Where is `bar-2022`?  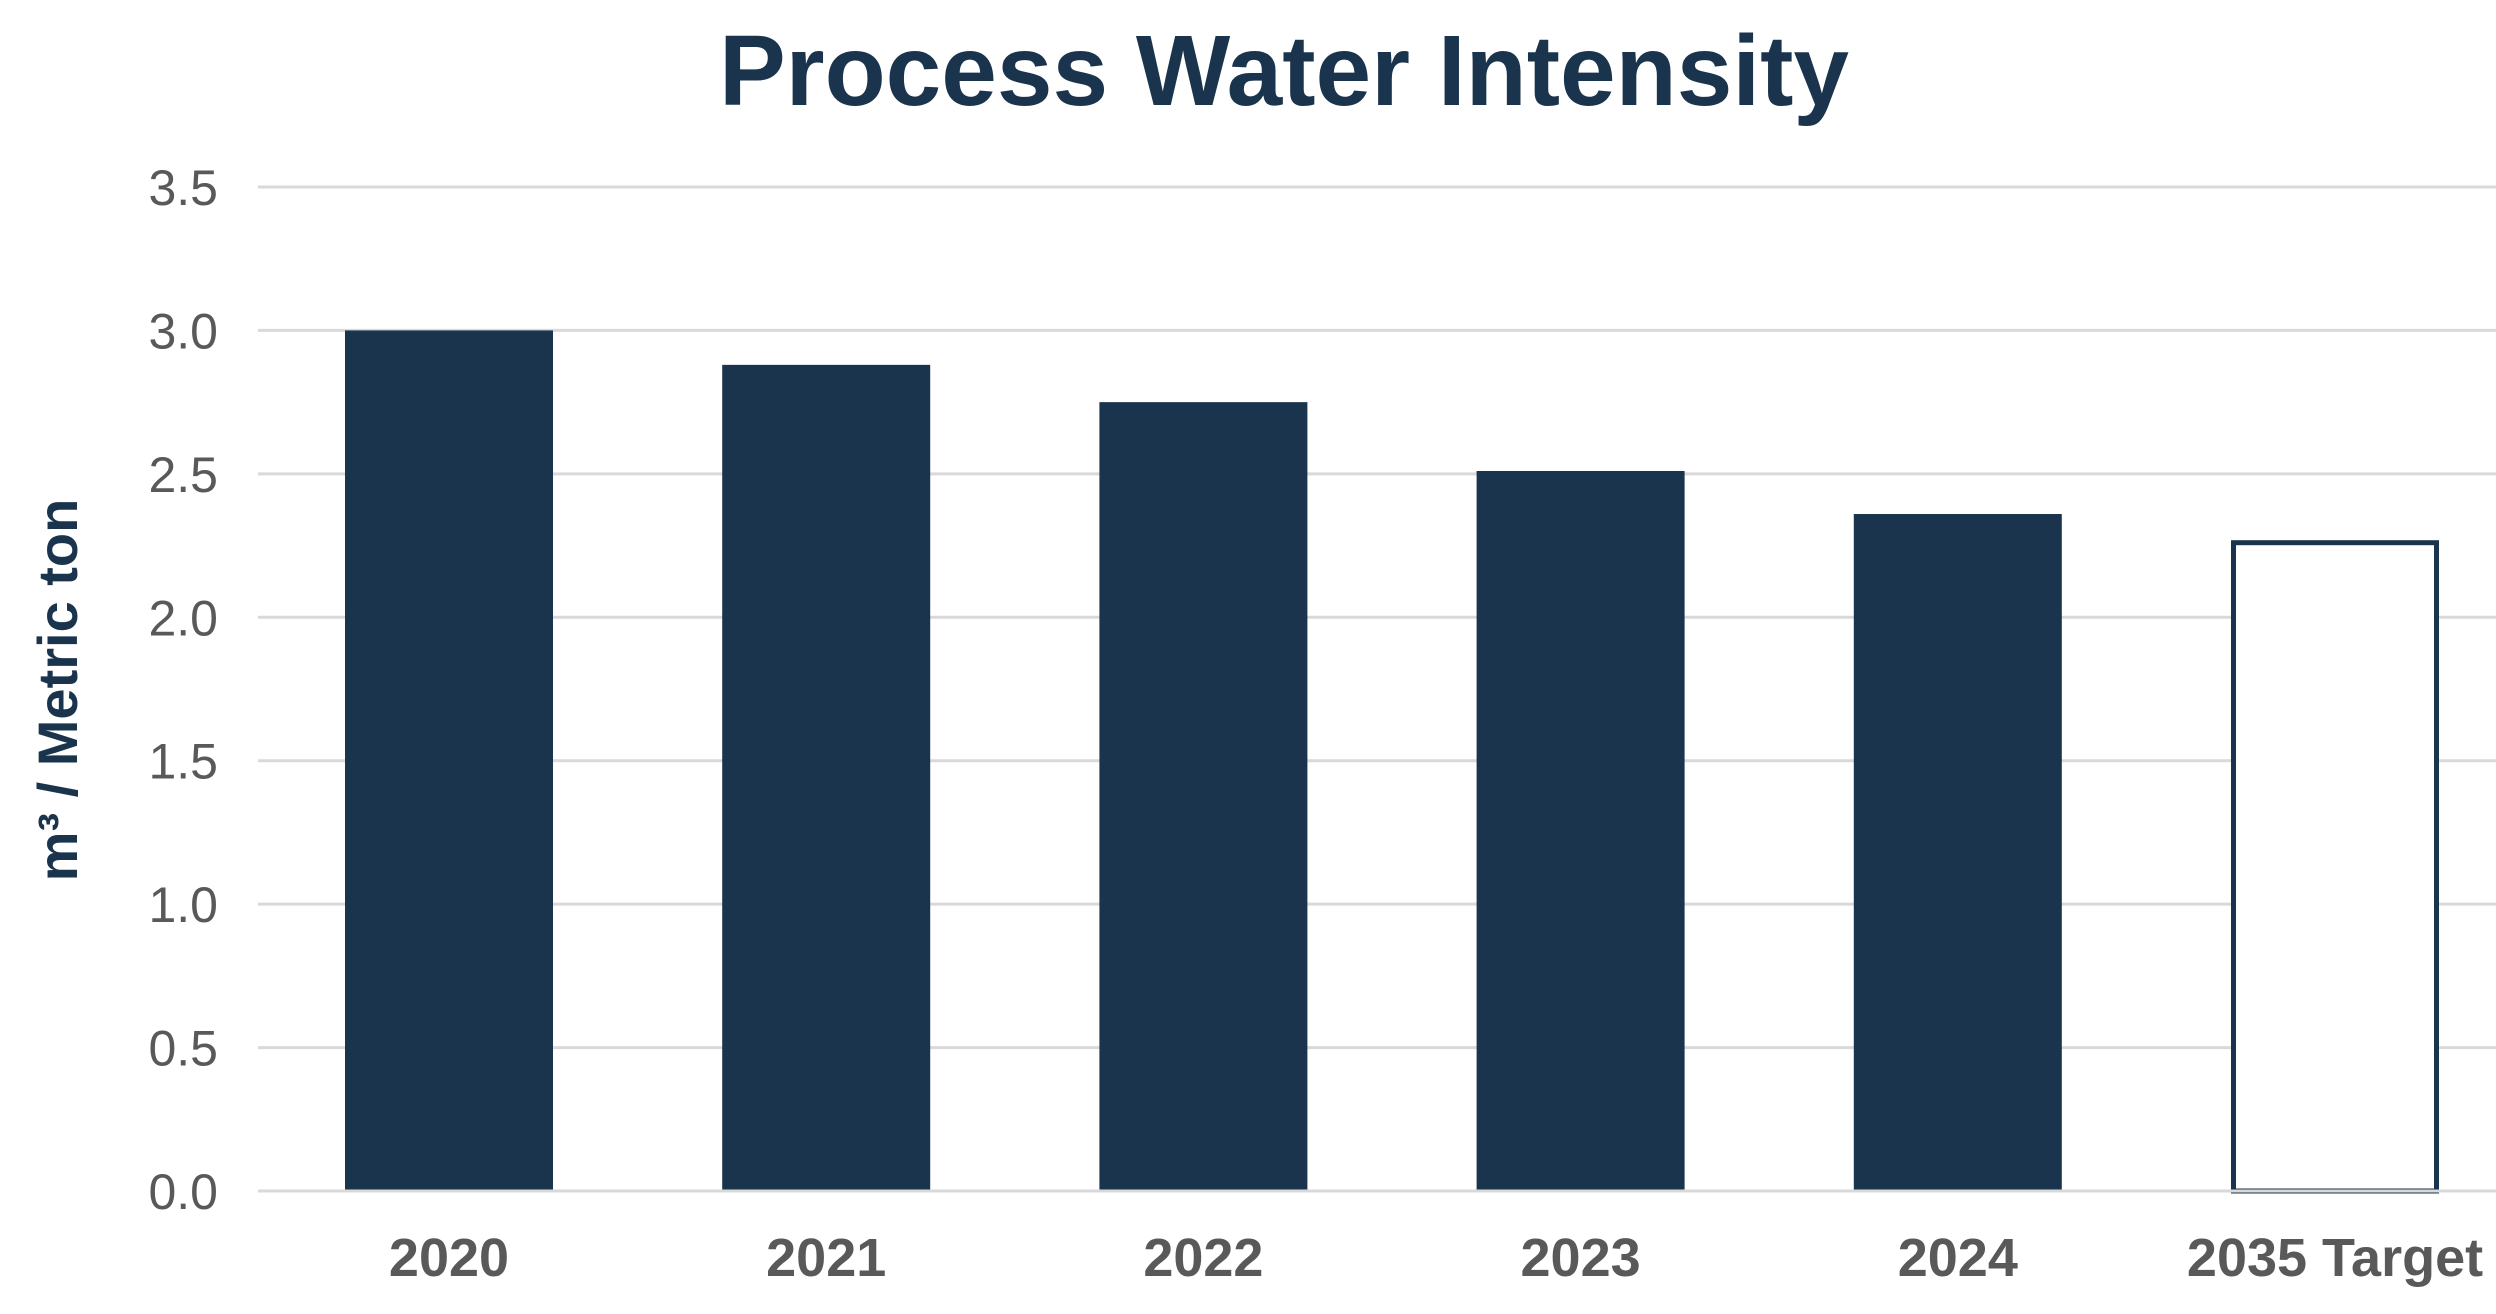
bar-2022 is located at coordinates (1203, 797).